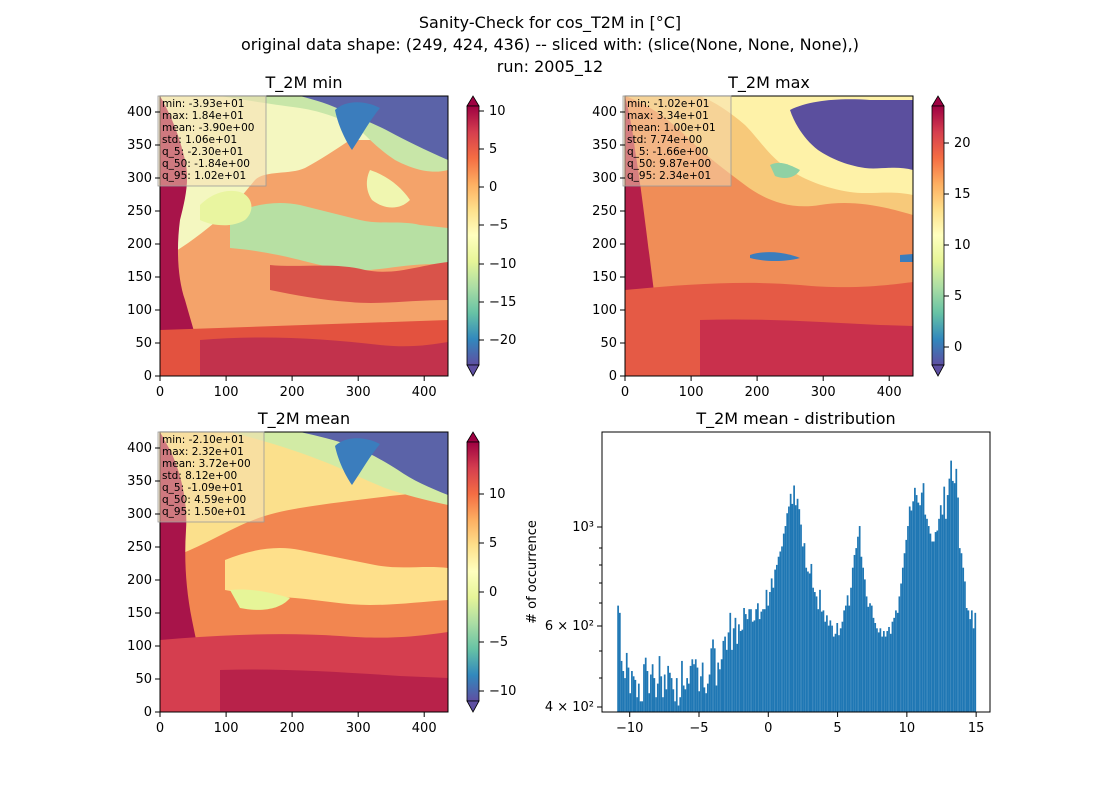 The height and width of the screenshot is (800, 1100). I want to click on x-tick-label: −10, so click(629, 728).